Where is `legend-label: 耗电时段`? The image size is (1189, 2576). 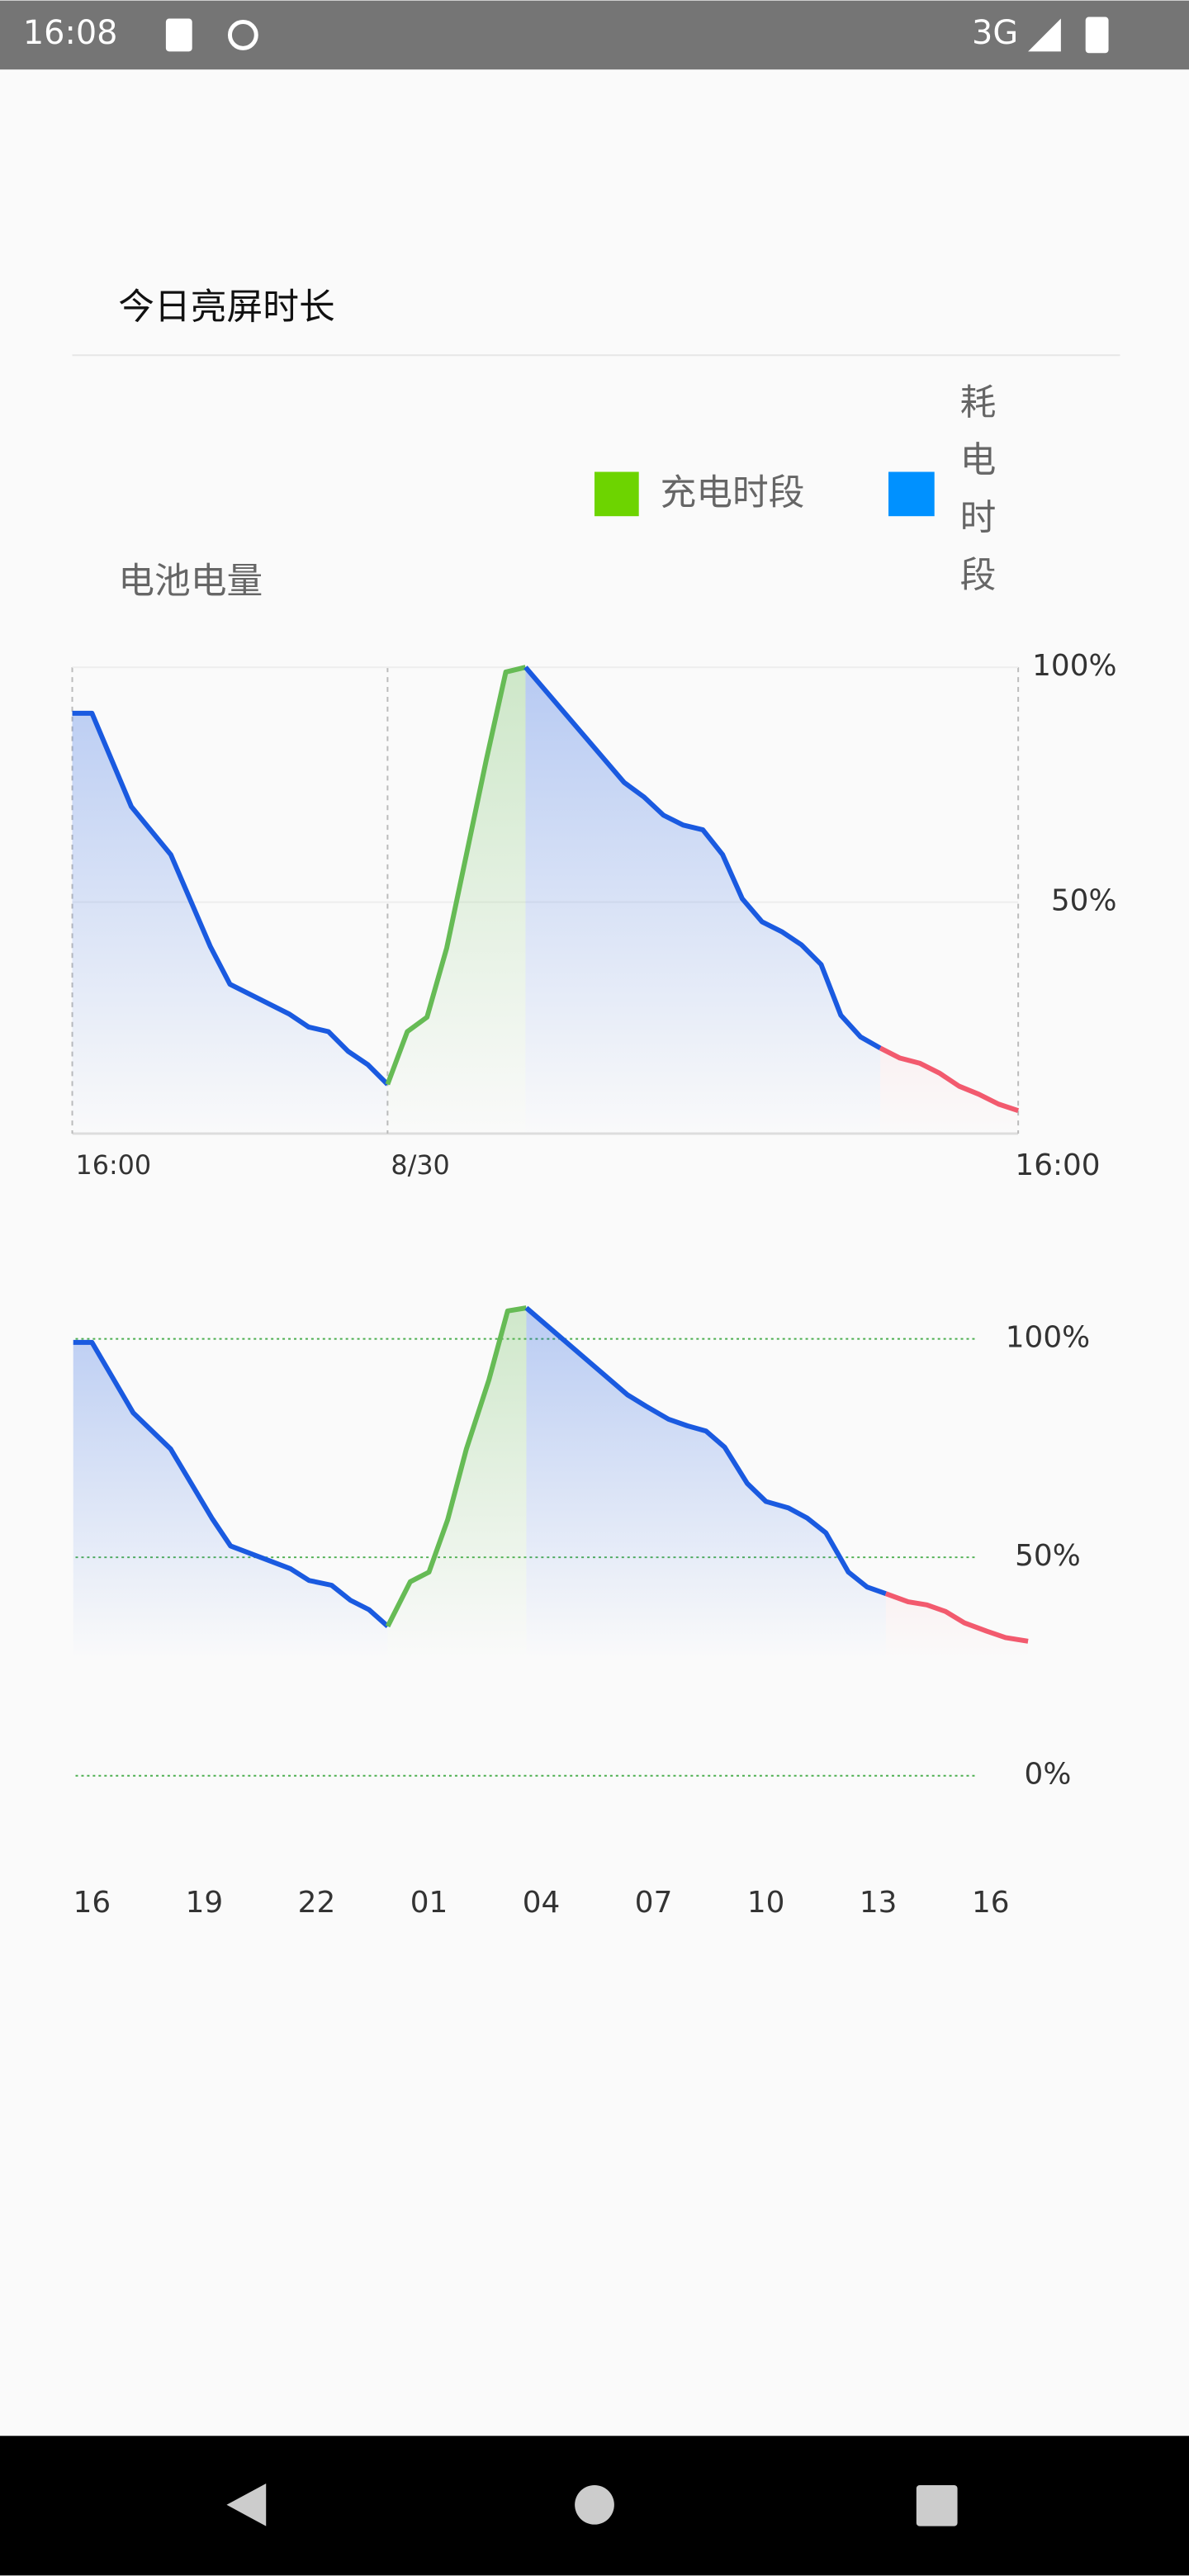
legend-label: 耗电时段 is located at coordinates (974, 498).